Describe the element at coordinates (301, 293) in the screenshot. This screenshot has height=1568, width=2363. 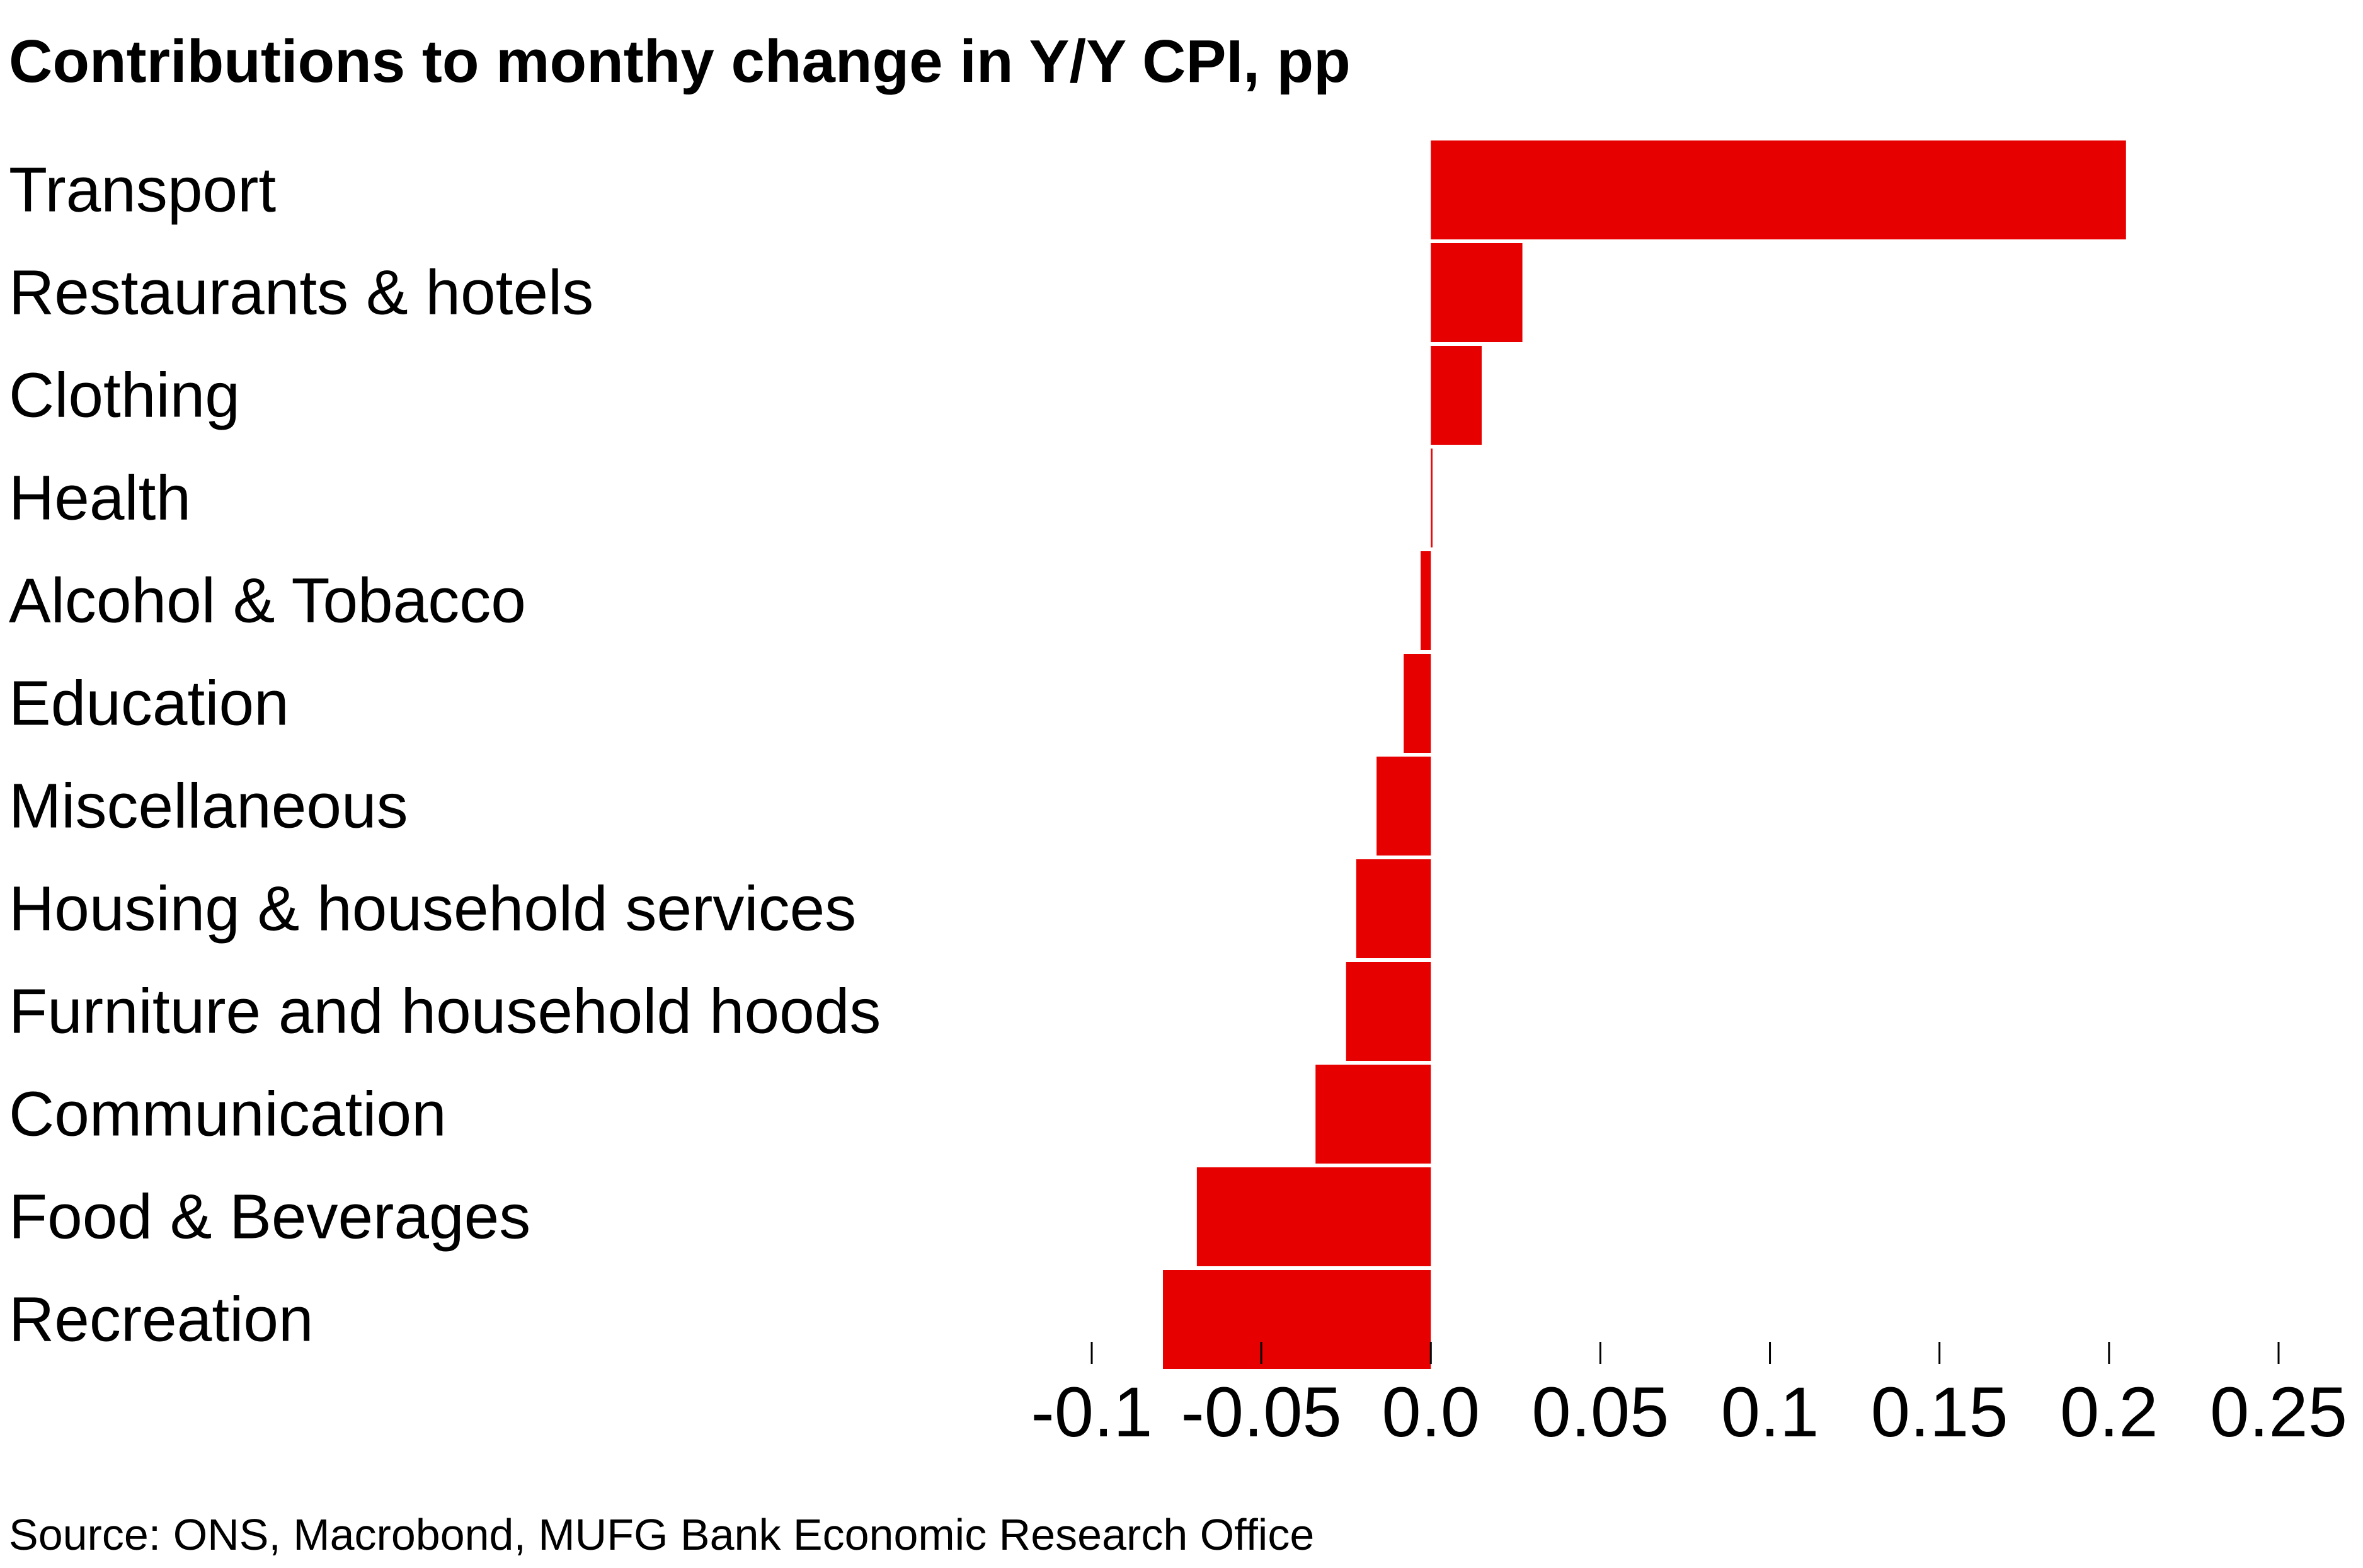
I see `category-label: Restaurants & hotels` at that location.